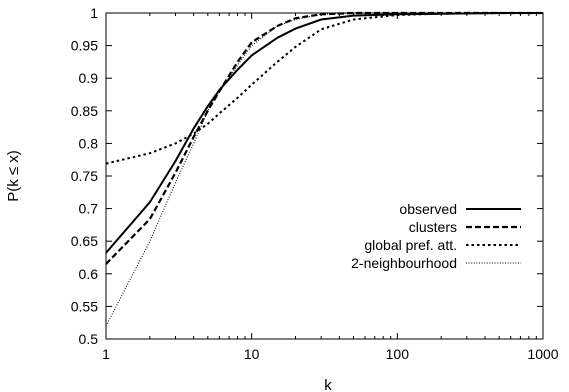 Image resolution: width=569 pixels, height=392 pixels. I want to click on x-tick-label: 1, so click(106, 354).